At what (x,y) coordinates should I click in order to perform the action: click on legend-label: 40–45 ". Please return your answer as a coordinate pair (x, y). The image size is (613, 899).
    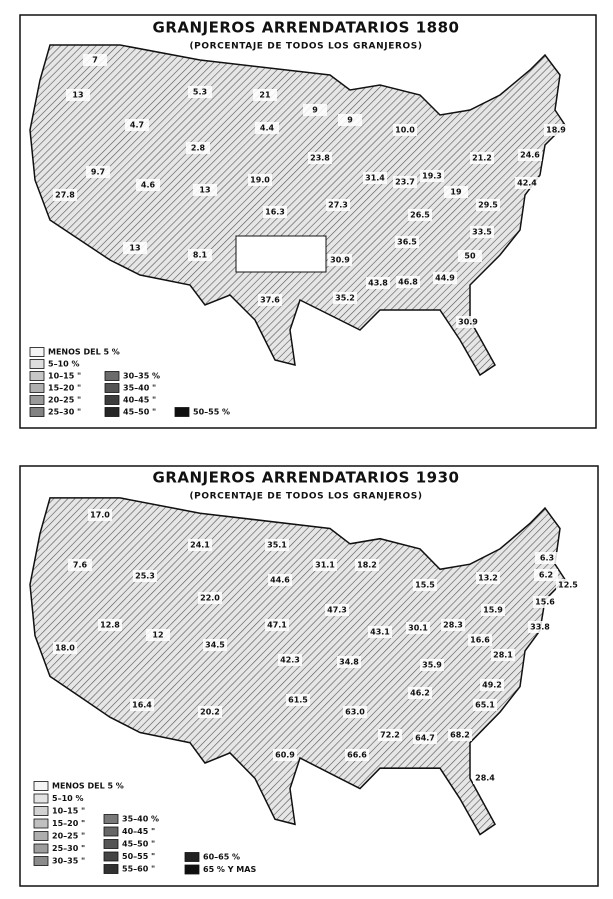
    Looking at the image, I should click on (139, 400).